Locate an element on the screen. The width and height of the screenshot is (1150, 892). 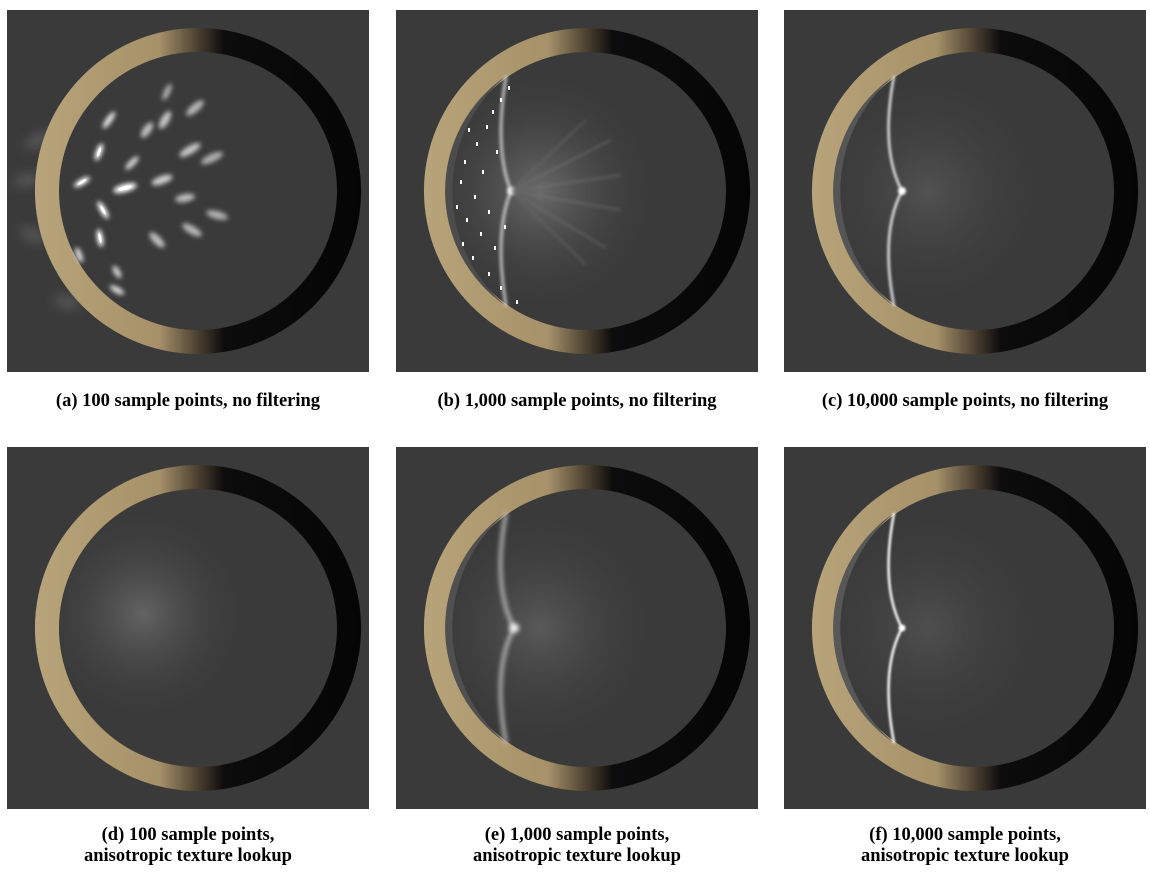
render-panel-f is located at coordinates (965, 628).